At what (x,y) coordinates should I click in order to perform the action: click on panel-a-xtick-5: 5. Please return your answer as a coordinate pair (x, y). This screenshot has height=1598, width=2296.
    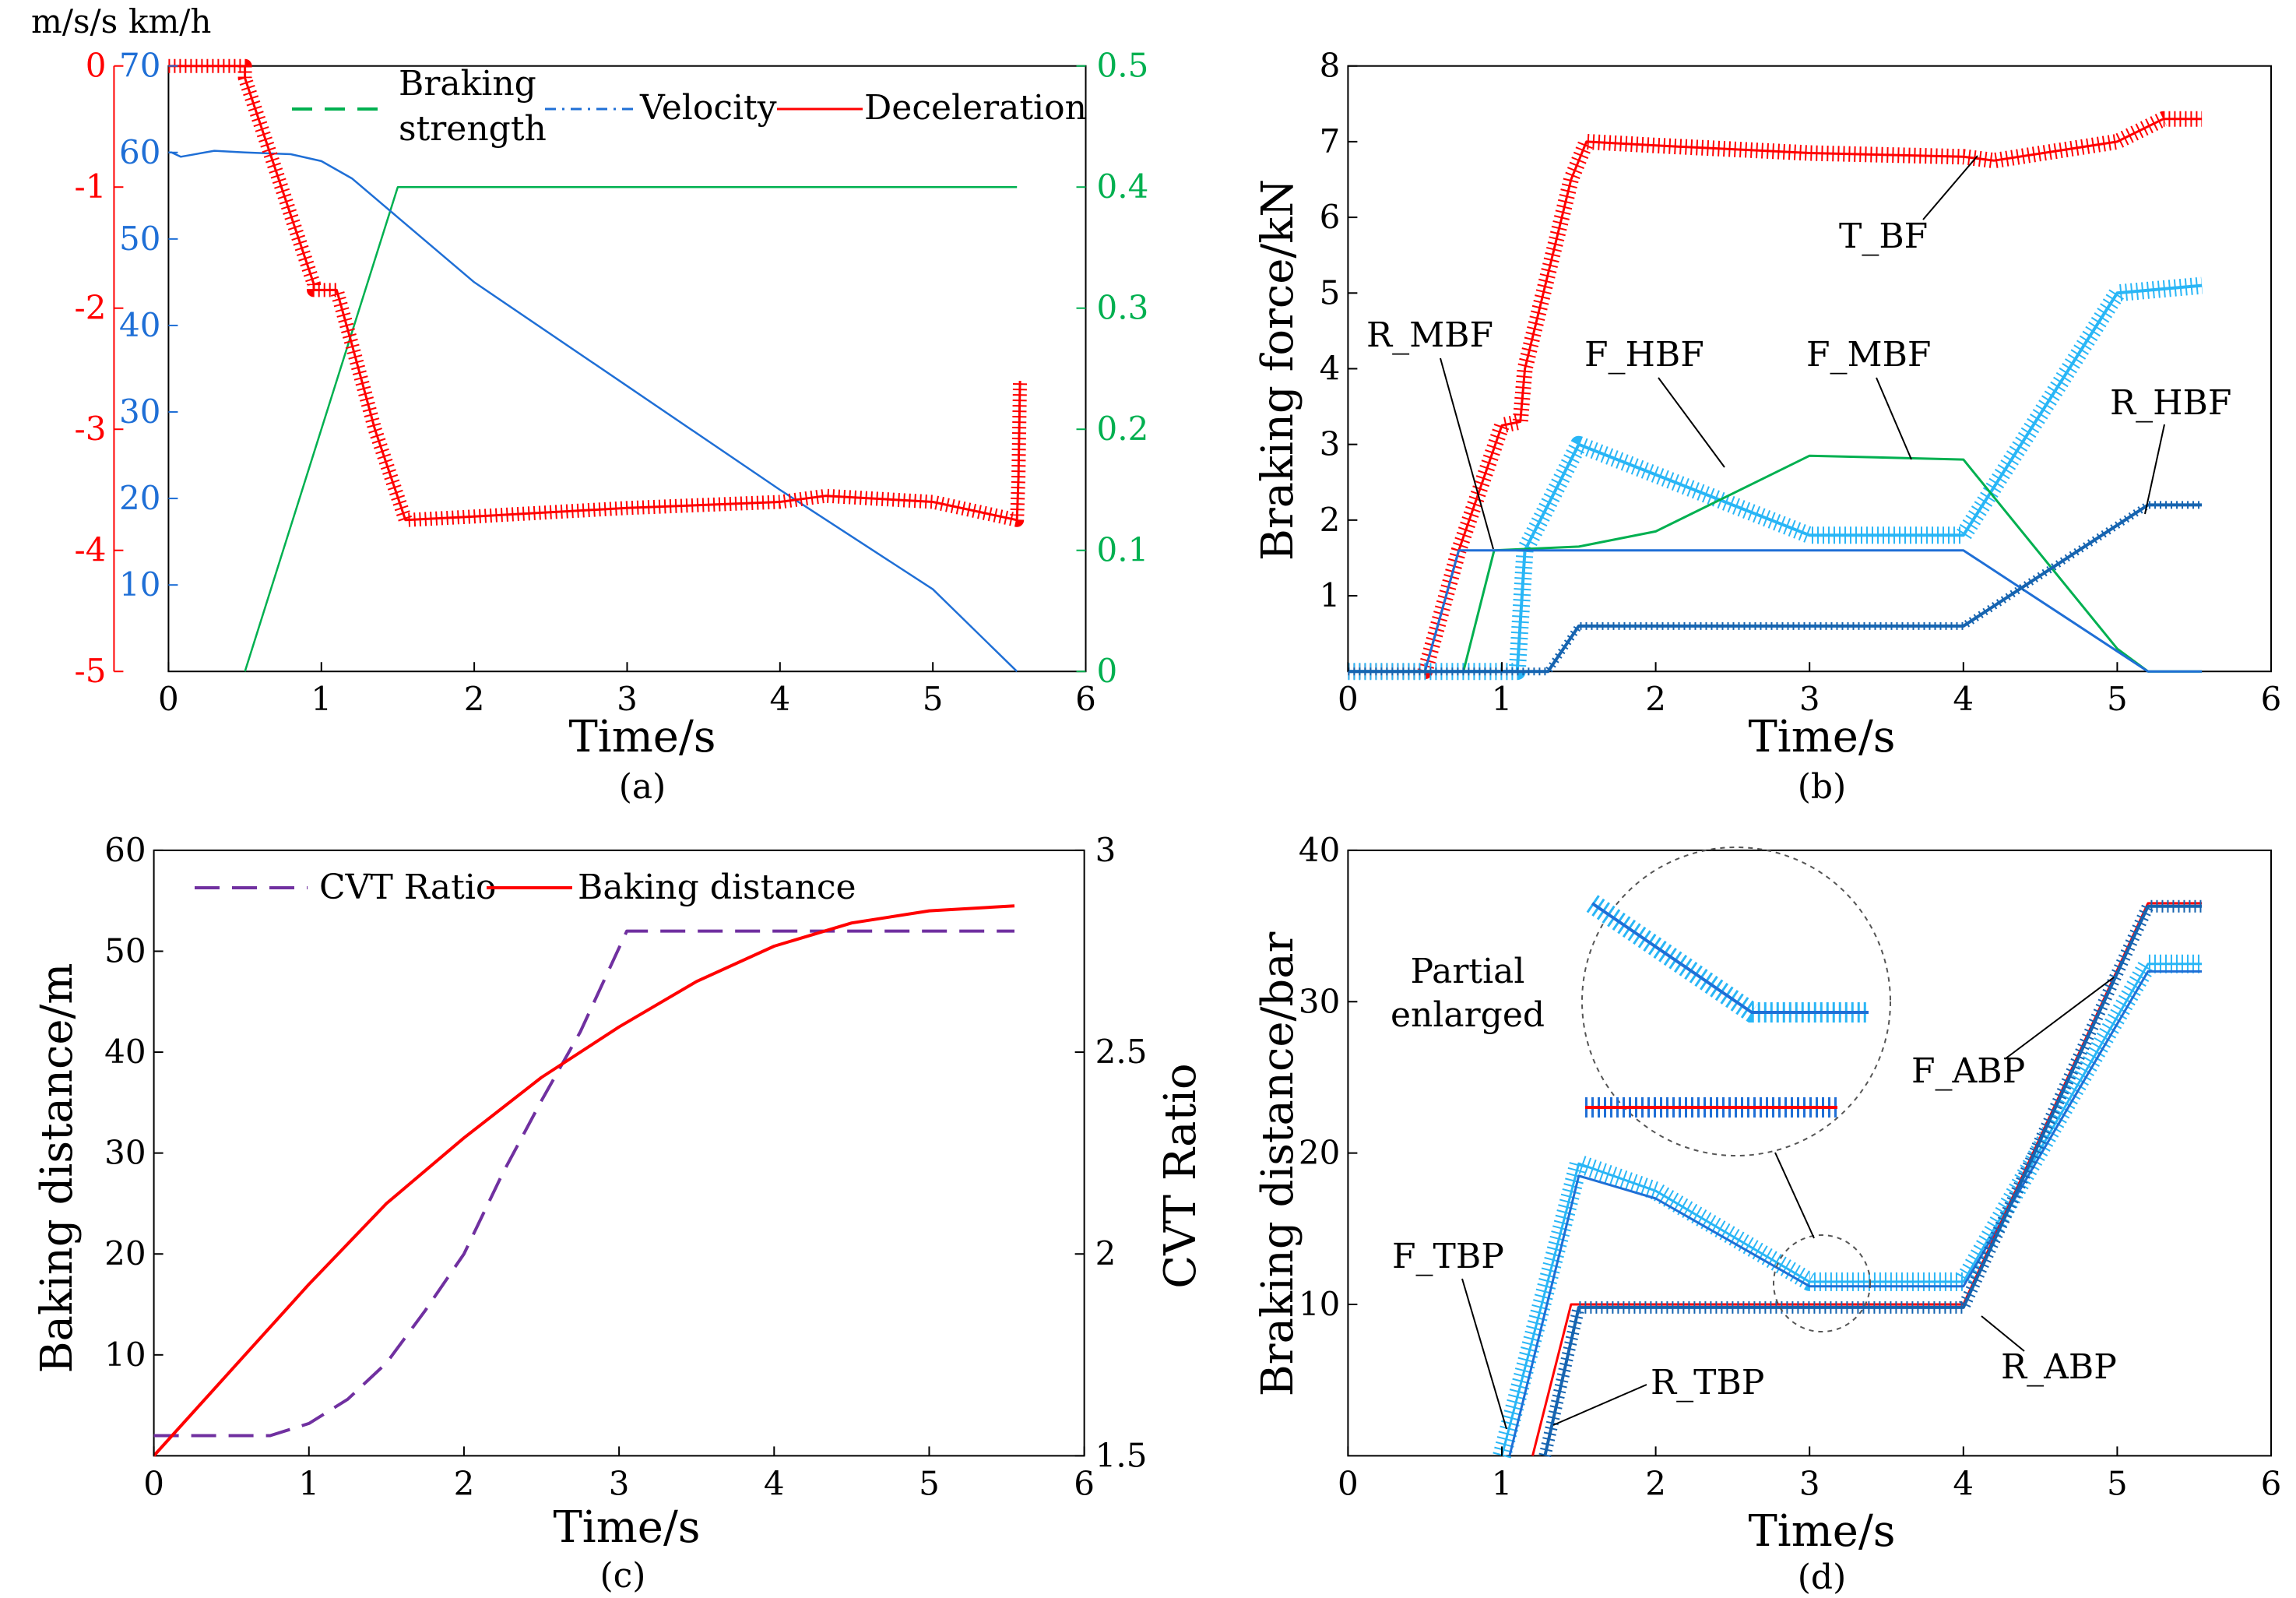
    Looking at the image, I should click on (933, 699).